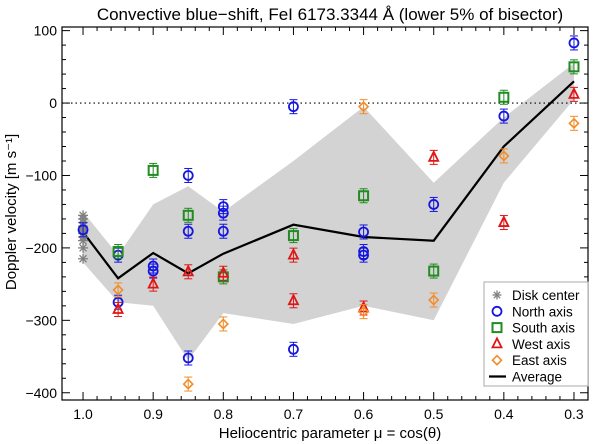 This screenshot has width=598, height=444. I want to click on legend-south-axis-label: South axis, so click(543, 328).